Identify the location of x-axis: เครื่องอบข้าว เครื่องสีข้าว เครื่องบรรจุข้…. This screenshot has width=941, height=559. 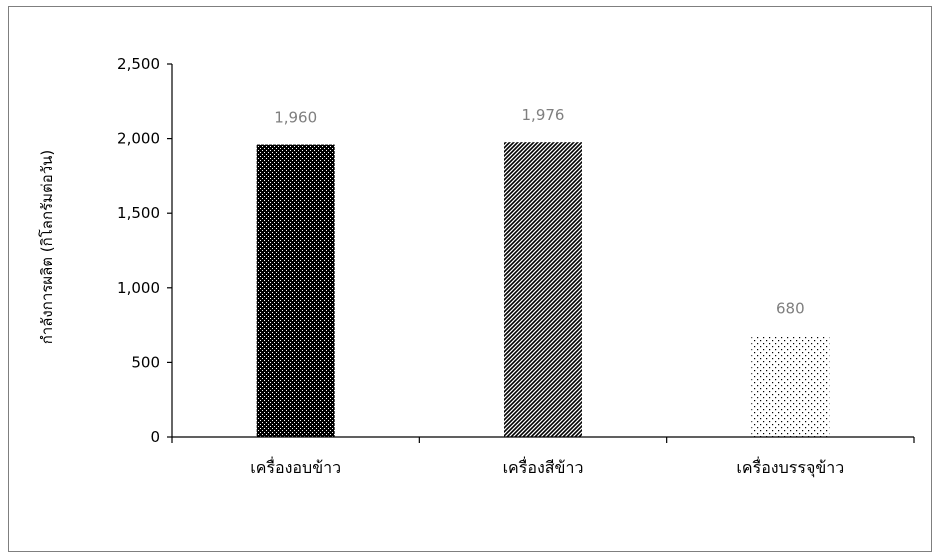
(543, 457).